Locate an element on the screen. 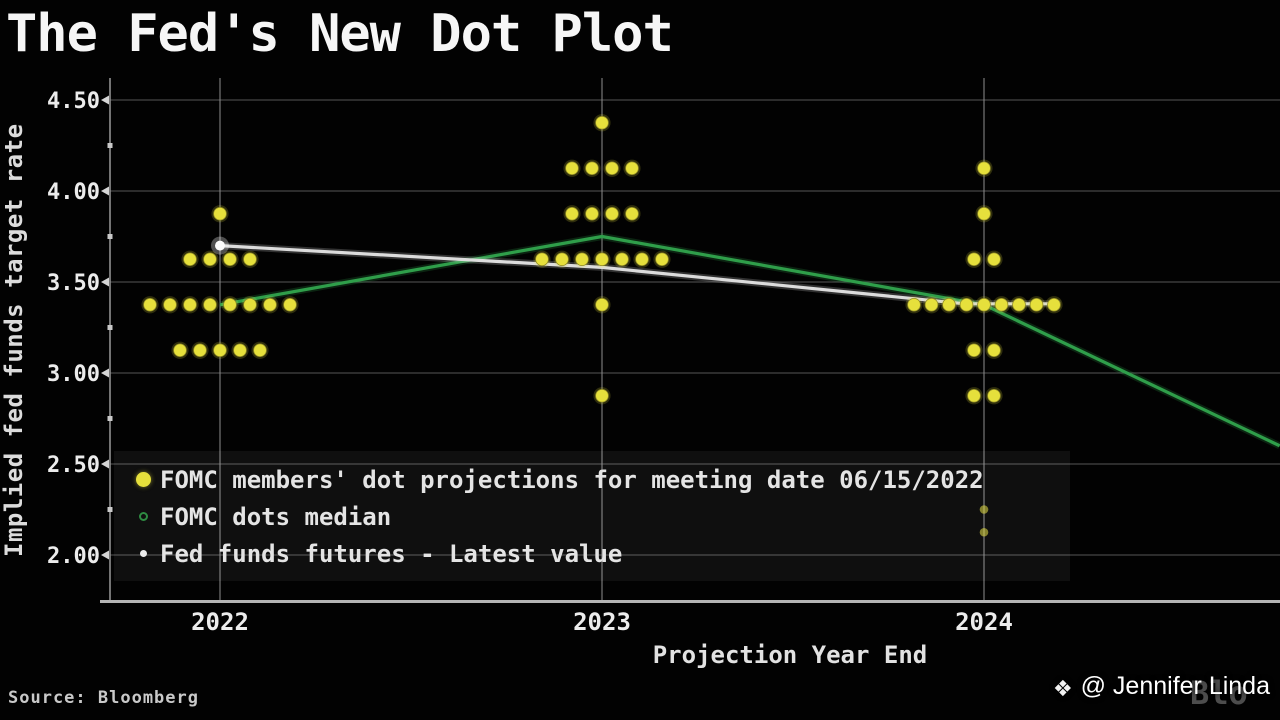 The width and height of the screenshot is (1280, 720). svg-text: 2023 is located at coordinates (602, 622).